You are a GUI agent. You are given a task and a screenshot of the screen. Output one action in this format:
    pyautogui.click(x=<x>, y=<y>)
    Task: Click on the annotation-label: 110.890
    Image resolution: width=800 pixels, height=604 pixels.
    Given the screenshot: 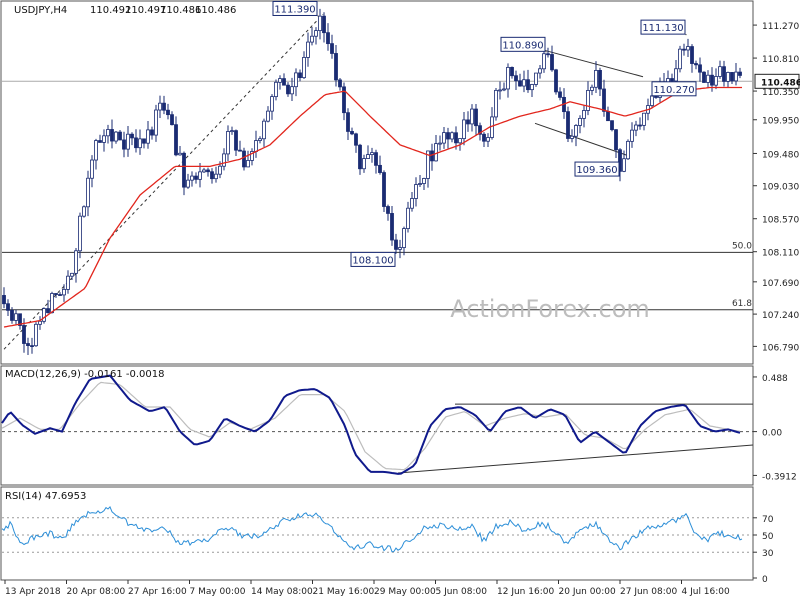 What is the action you would take?
    pyautogui.click(x=522, y=45)
    